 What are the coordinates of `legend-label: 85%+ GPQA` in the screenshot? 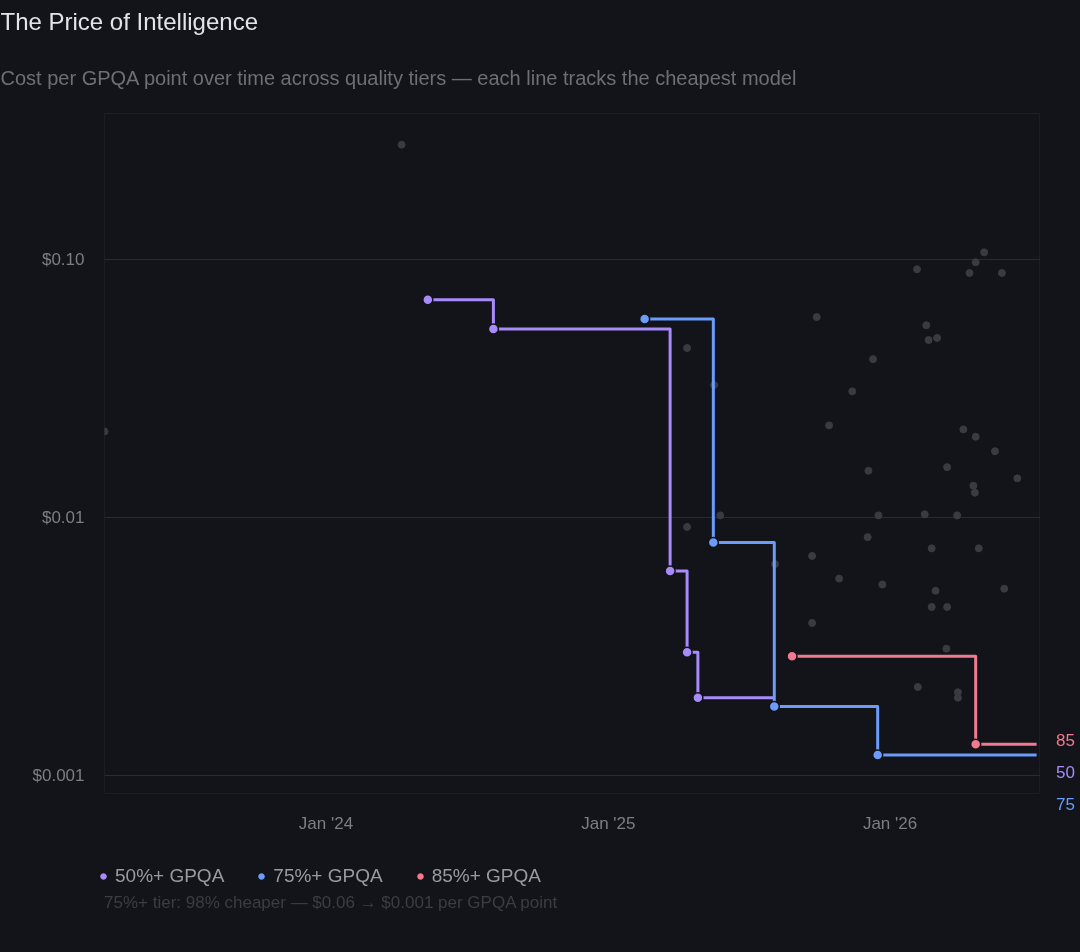 It's located at (486, 876).